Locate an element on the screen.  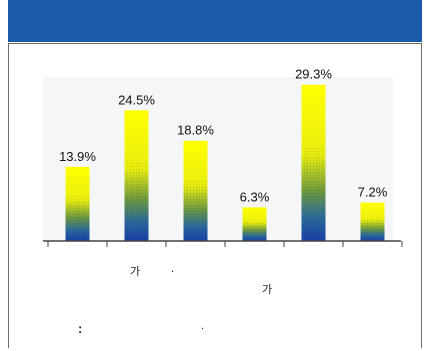
note-char-1: 가 is located at coordinates (135, 272).